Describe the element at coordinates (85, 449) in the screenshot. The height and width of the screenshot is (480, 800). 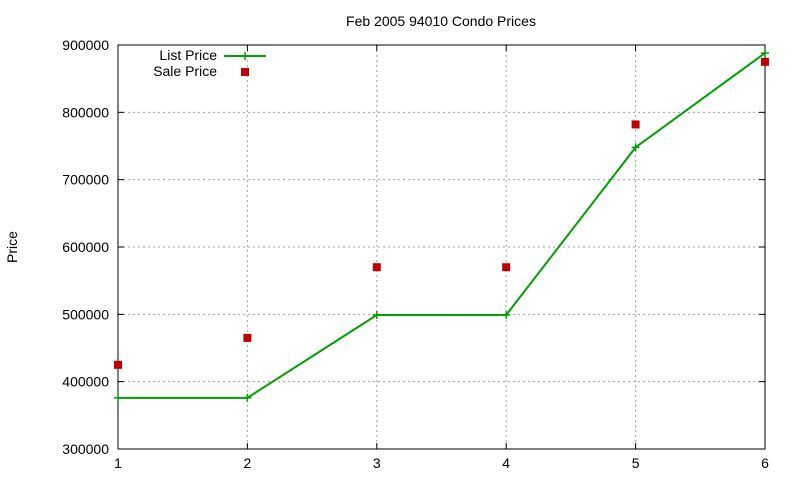
I see `y-tick-label: 300000` at that location.